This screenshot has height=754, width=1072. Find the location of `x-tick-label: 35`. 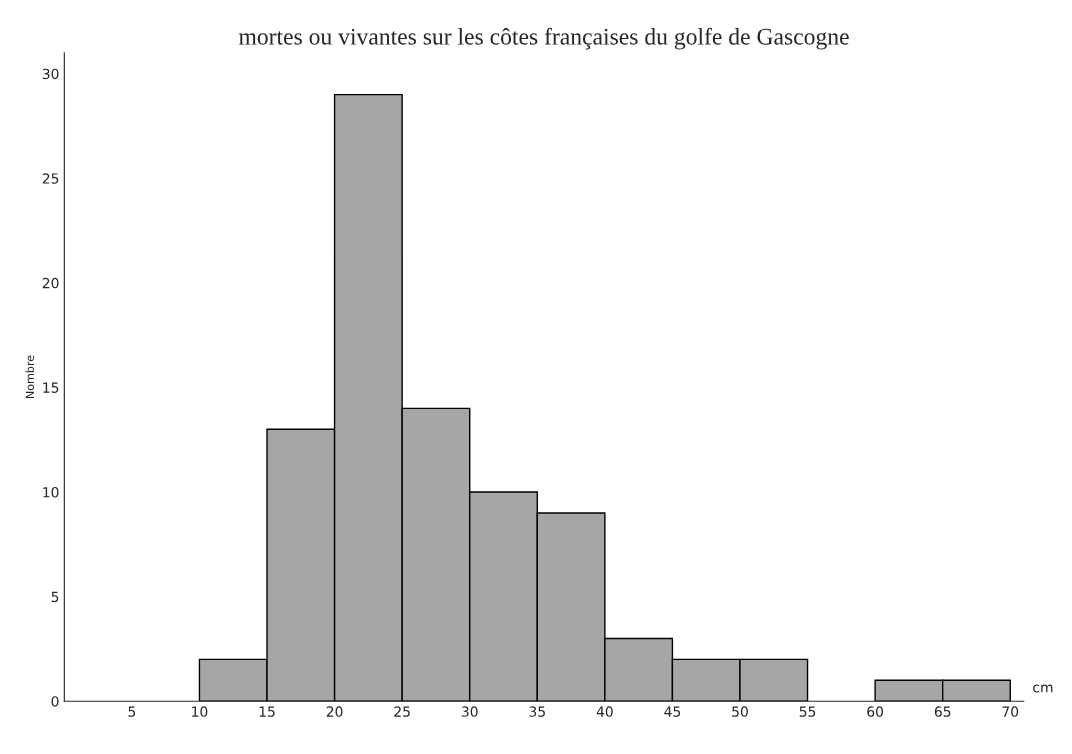

x-tick-label: 35 is located at coordinates (537, 711).